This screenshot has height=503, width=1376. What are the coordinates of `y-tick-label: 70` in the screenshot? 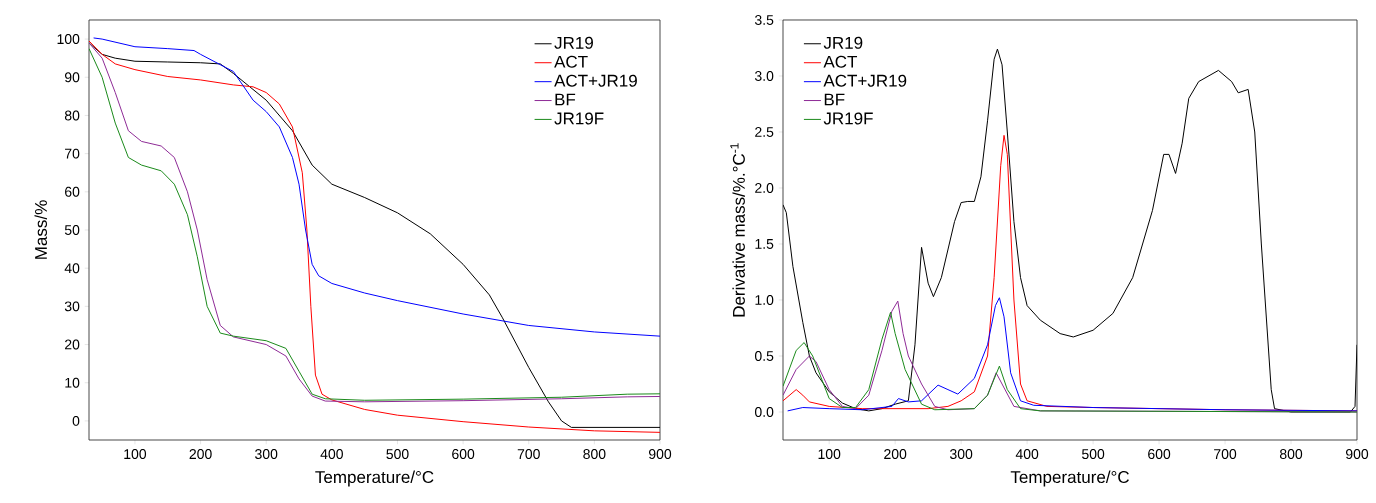 It's located at (72, 153).